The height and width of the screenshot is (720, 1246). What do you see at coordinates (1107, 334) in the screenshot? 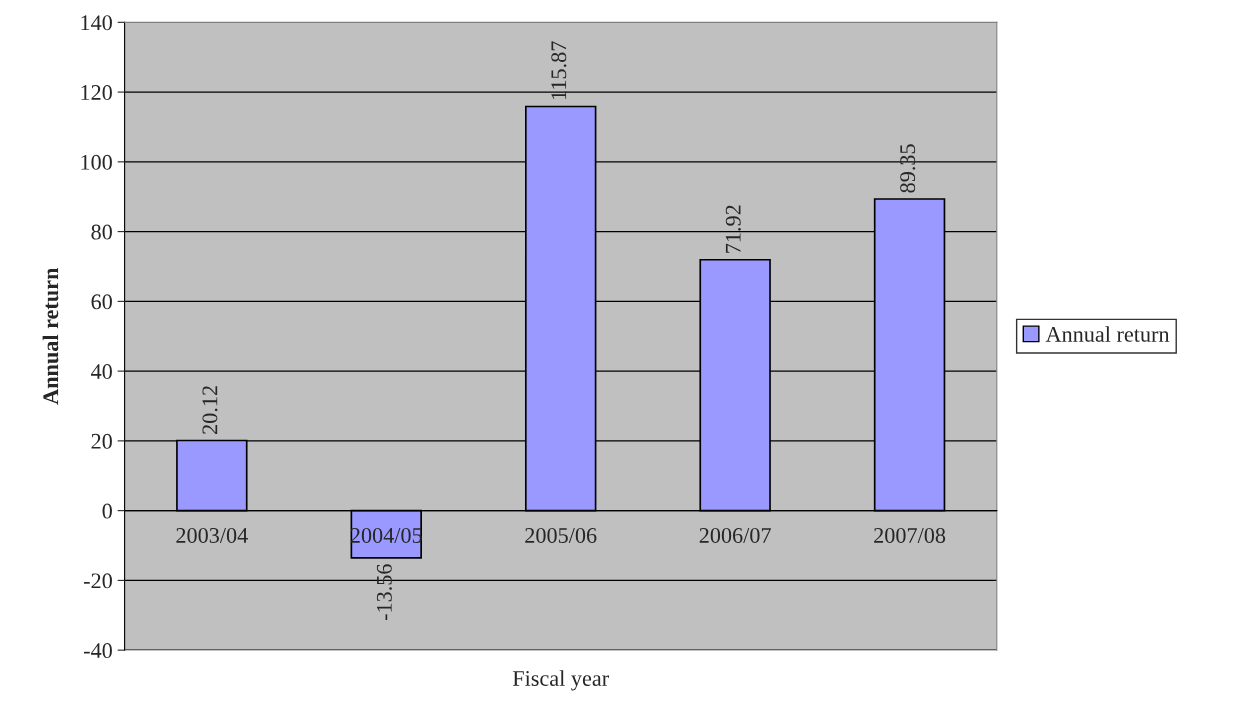
I see `legend-label: Annual return` at bounding box center [1107, 334].